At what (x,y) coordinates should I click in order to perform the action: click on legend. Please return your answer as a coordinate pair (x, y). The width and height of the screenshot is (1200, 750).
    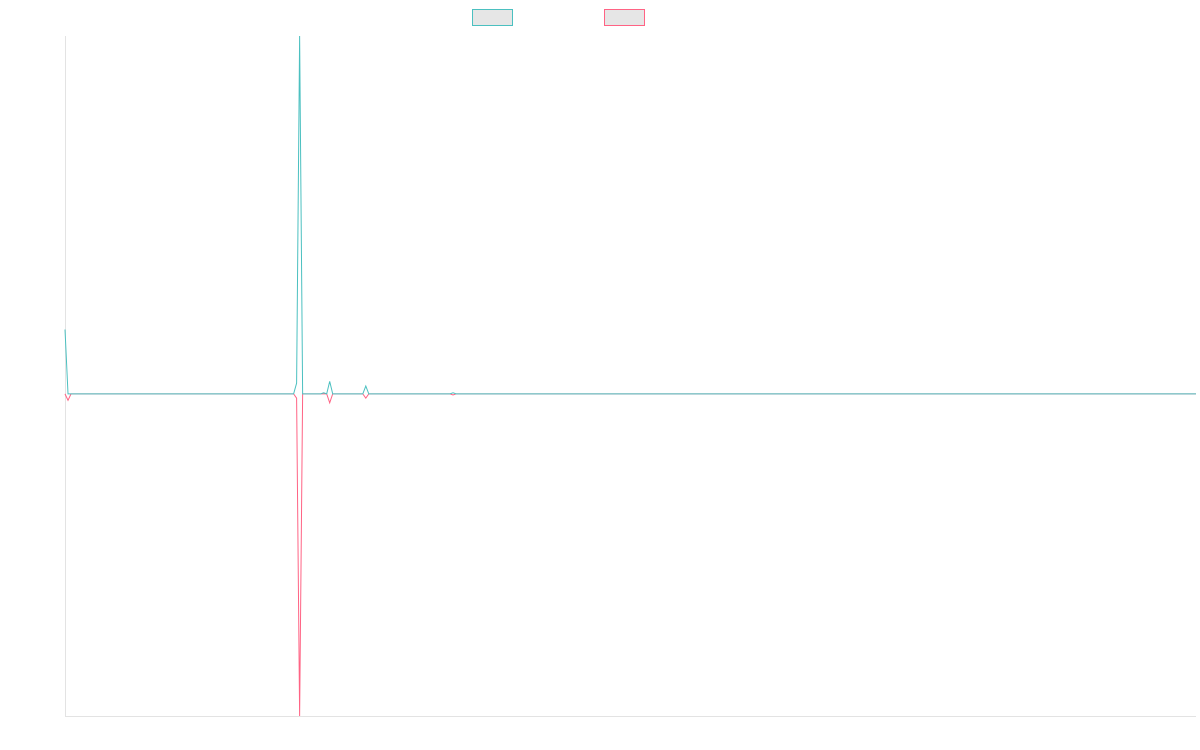
    Looking at the image, I should click on (558, 17).